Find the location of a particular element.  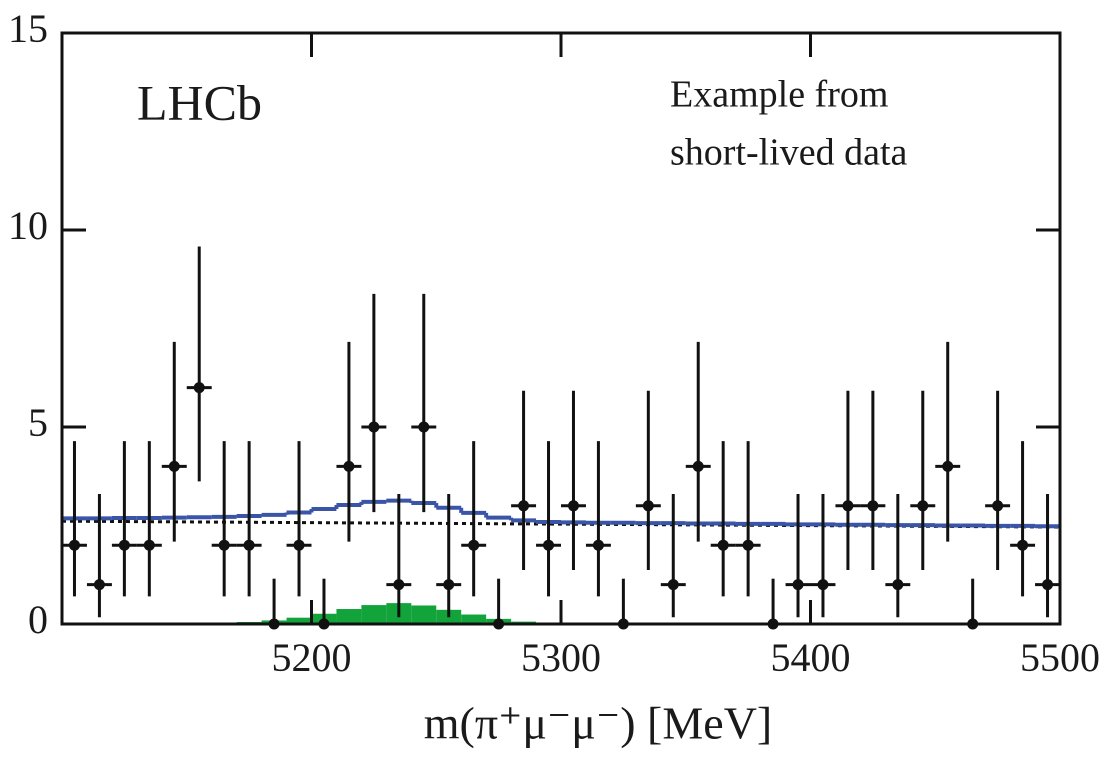

y-tick-label: 0 is located at coordinates (38, 619).